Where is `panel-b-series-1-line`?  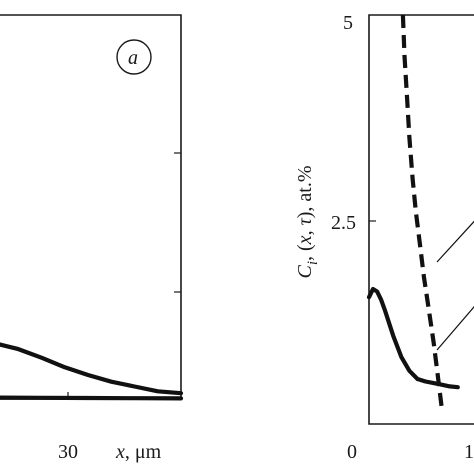 panel-b-series-1-line is located at coordinates (413, 338).